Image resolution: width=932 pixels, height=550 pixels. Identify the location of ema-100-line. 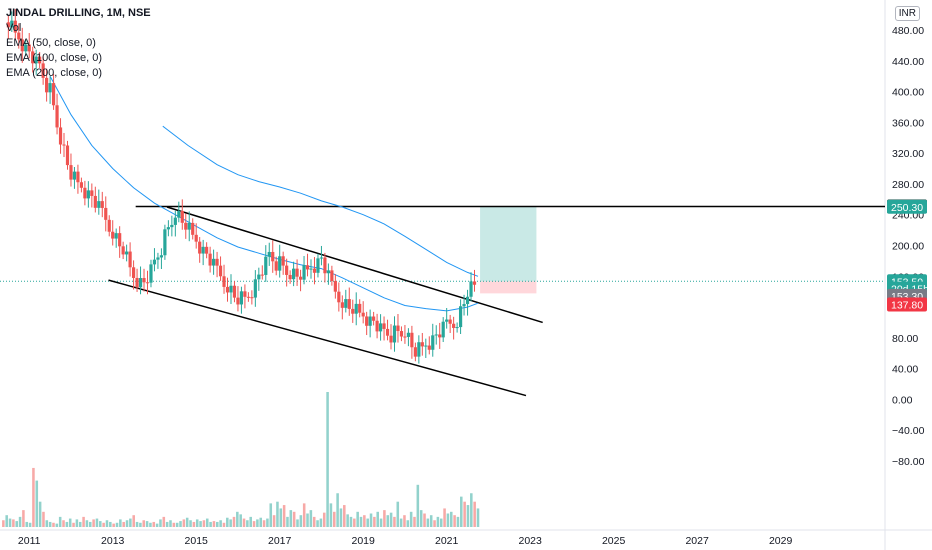
(320, 201).